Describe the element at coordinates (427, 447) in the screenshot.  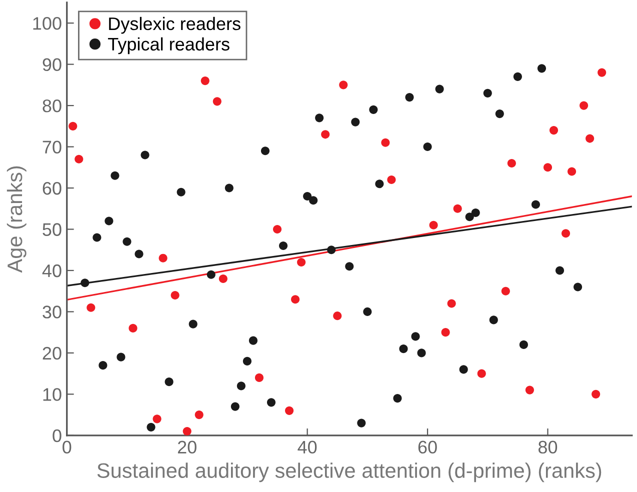
I see `x-tick-label: 60` at that location.